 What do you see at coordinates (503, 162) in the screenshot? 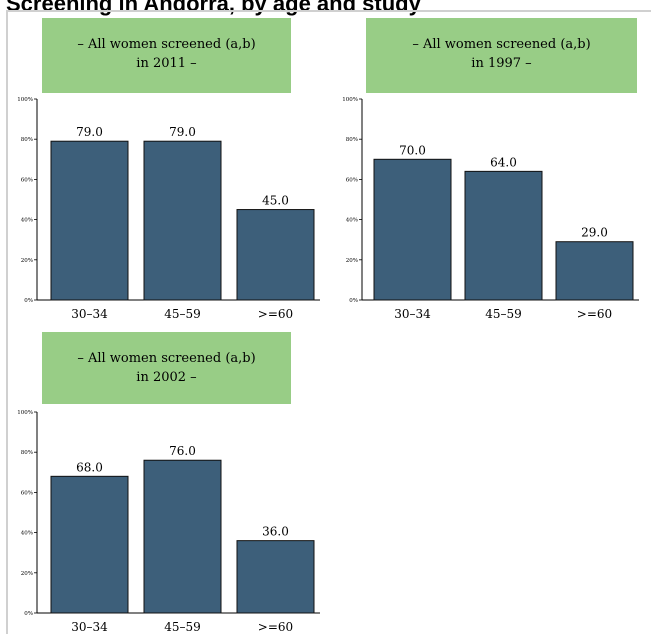
I see `data-label: 64.0` at bounding box center [503, 162].